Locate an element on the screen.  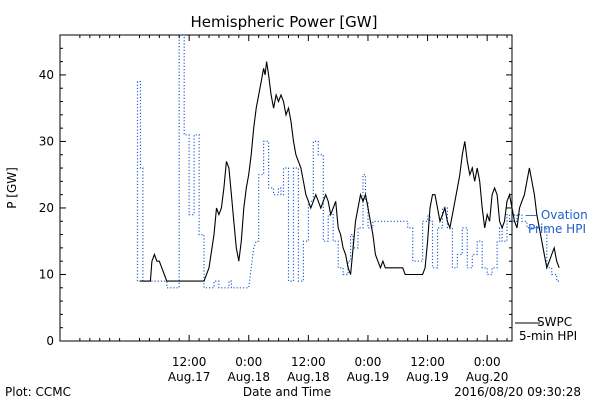
legend: — Ovation Prime HPI SWPC 5-min HPI is located at coordinates (551, 275).